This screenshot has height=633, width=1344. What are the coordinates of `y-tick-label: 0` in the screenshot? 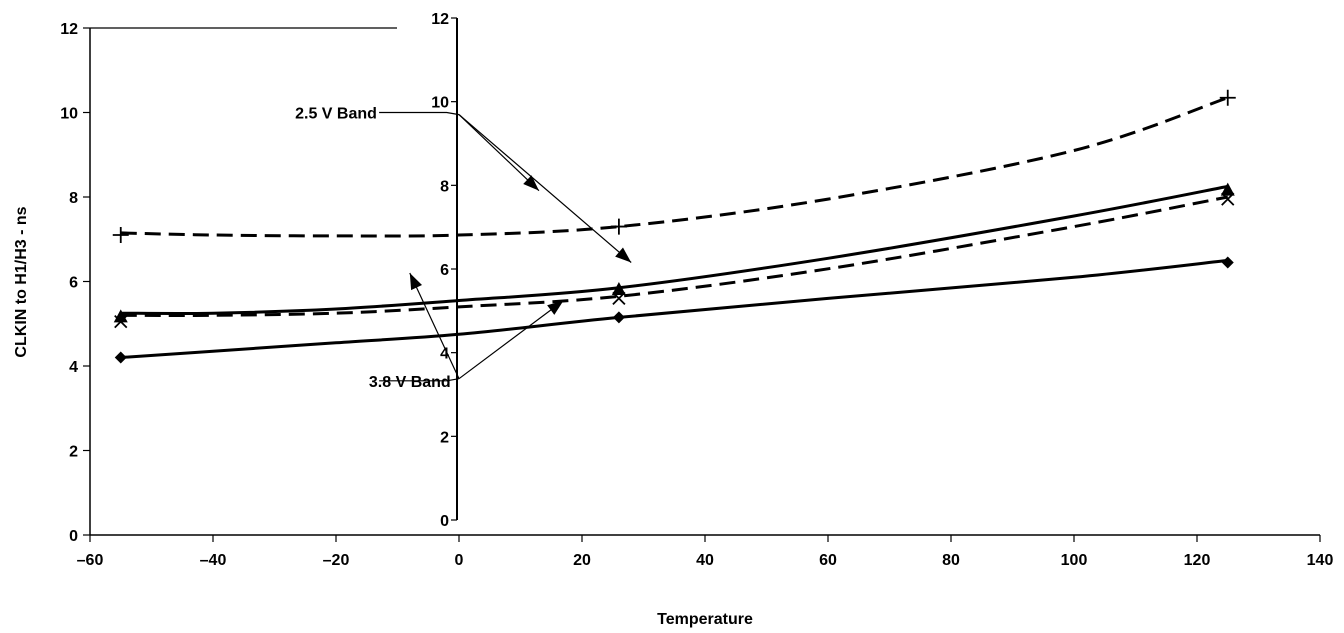 It's located at (73, 536).